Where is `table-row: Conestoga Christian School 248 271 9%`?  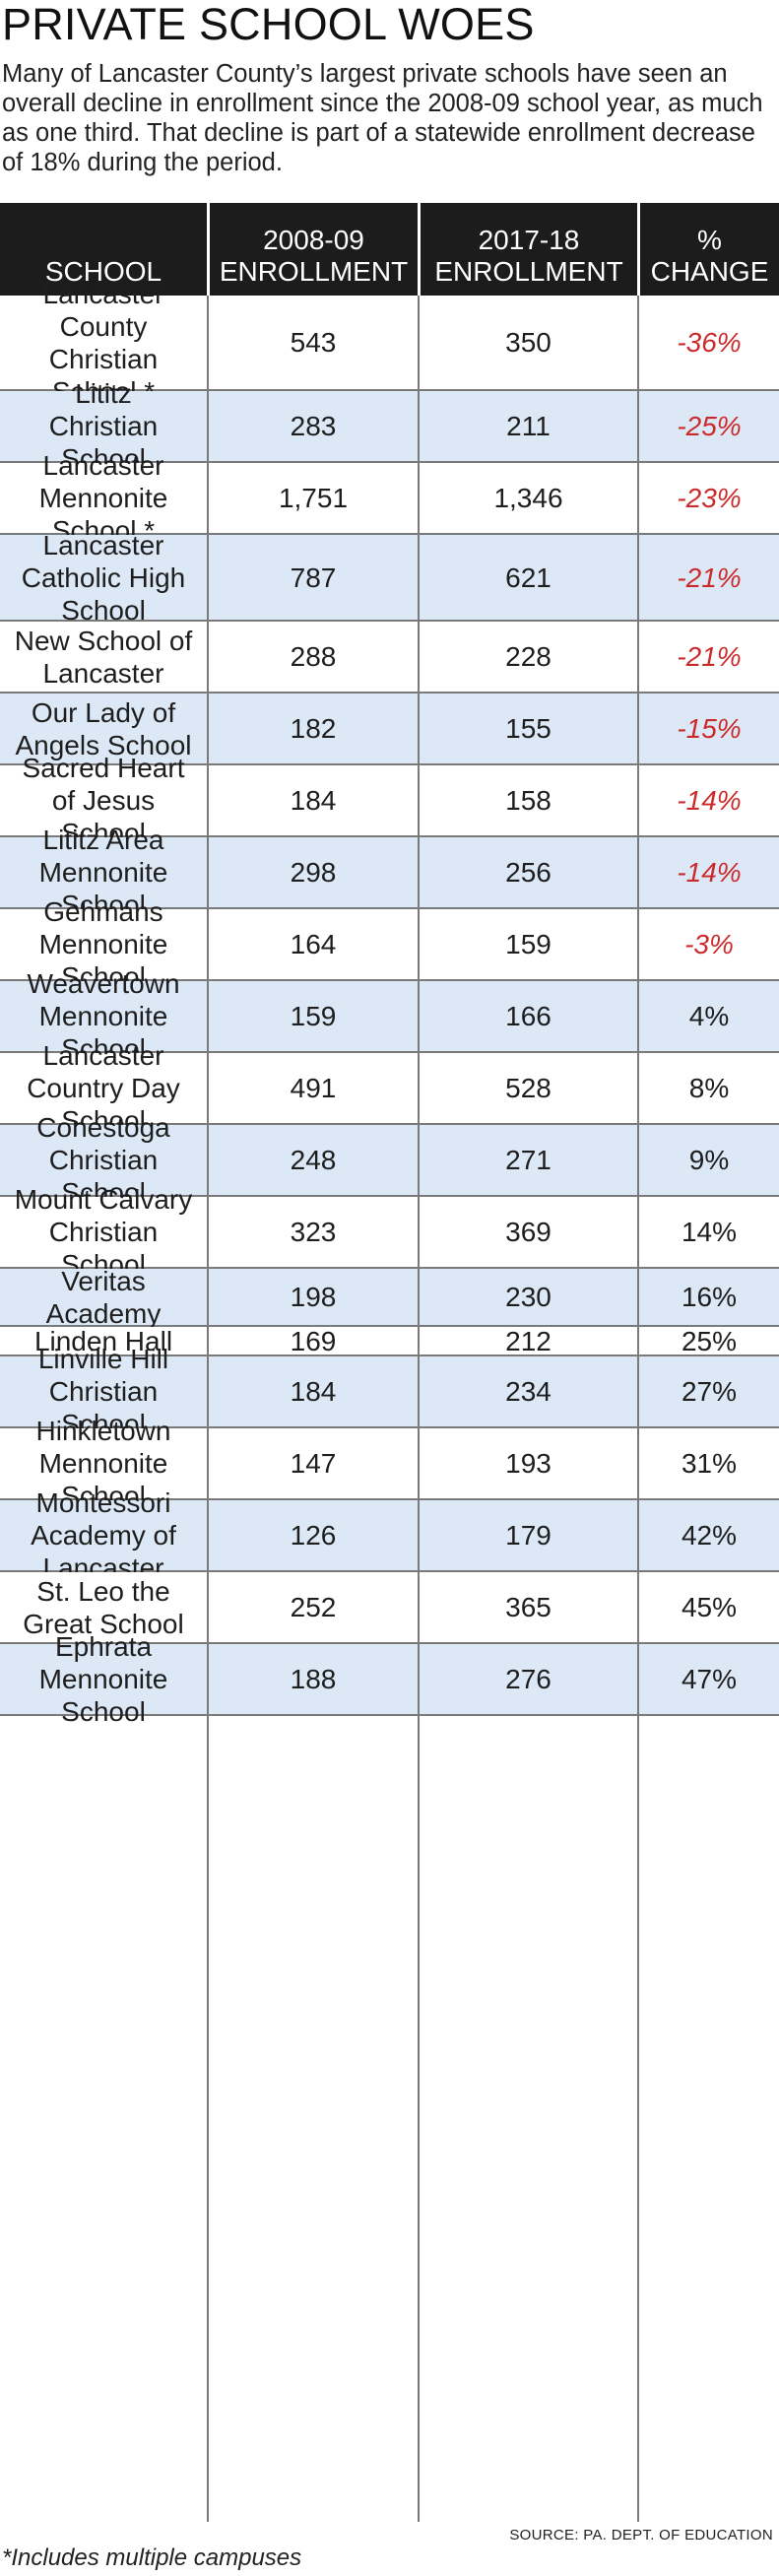
table-row: Conestoga Christian School 248 271 9% is located at coordinates (389, 1160).